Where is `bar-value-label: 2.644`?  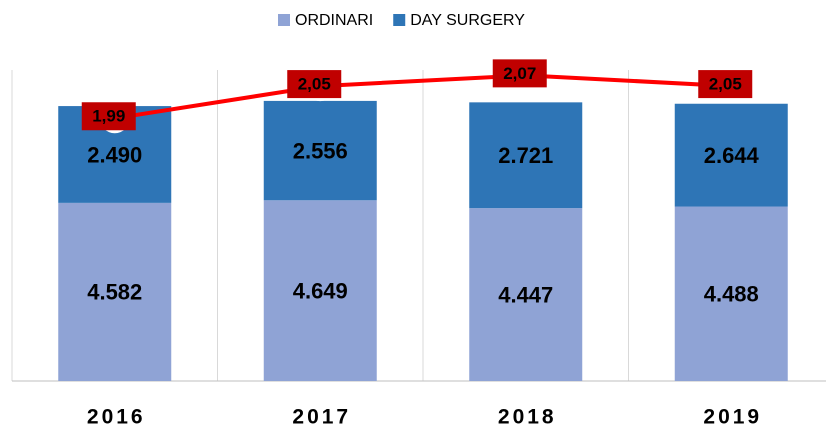 bar-value-label: 2.644 is located at coordinates (732, 155).